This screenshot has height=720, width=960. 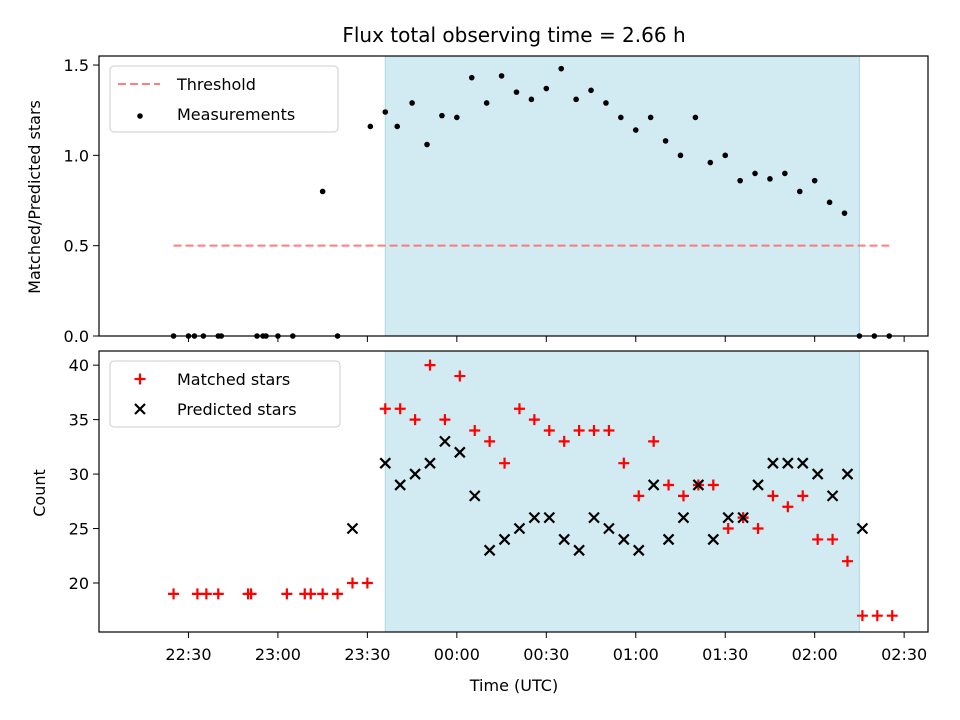 I want to click on x-tick-label: 01:00, so click(x=636, y=654).